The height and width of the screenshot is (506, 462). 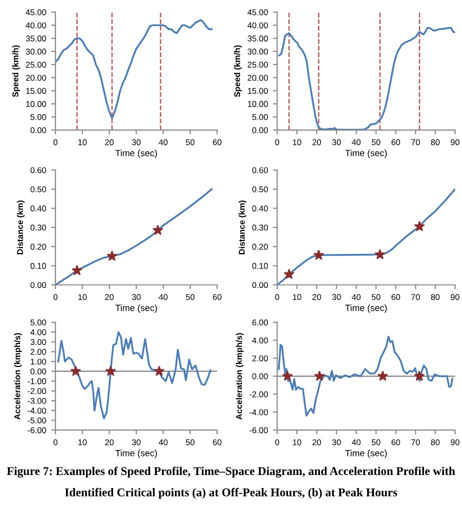 I want to click on x-tick-label: 70, so click(x=415, y=142).